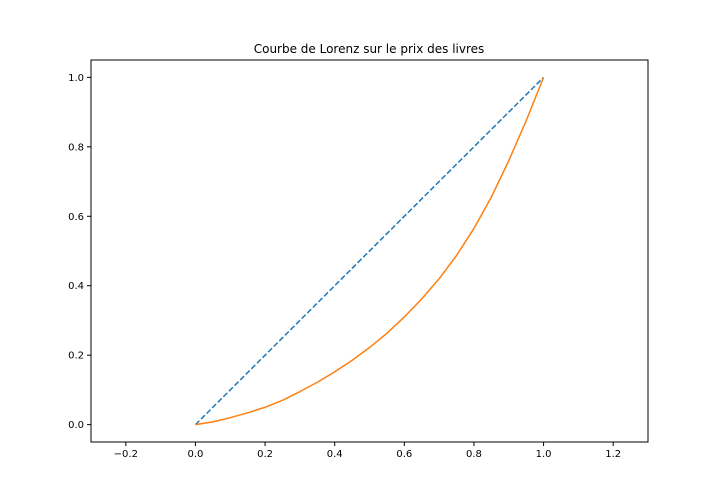 The height and width of the screenshot is (504, 720). I want to click on x-tick-label: 0.4, so click(335, 454).